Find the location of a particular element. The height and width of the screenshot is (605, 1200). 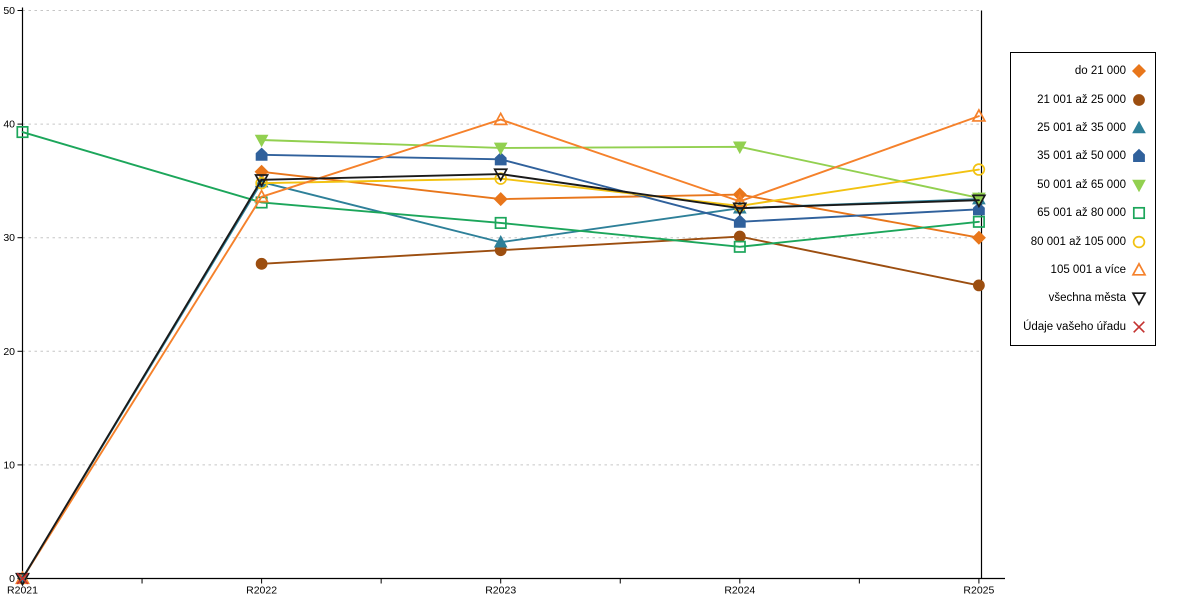

legend-marker-udaje-vaseho-uradu-icon is located at coordinates (1139, 326).